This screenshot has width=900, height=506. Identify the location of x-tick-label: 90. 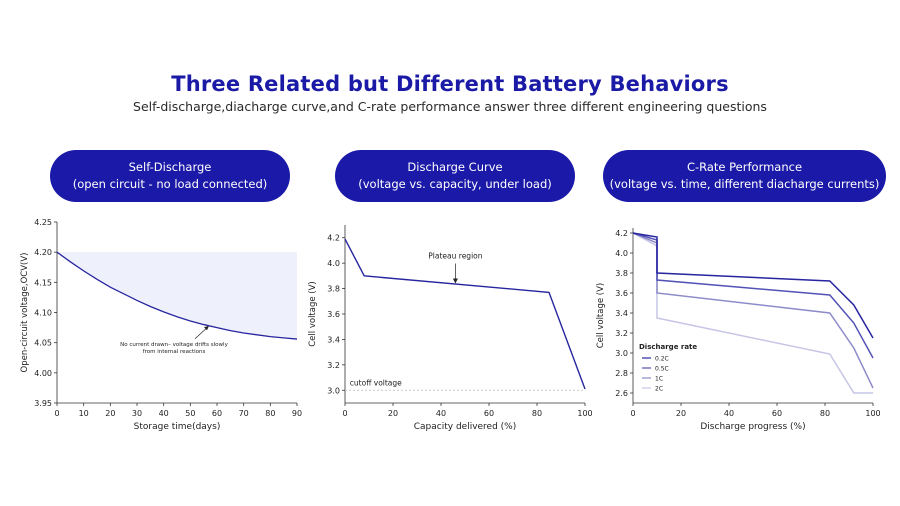
(297, 413).